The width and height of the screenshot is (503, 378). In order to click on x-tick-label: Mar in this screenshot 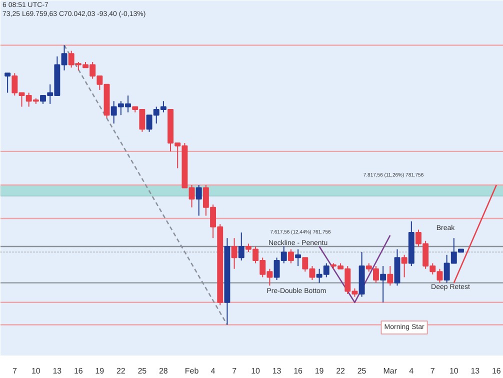, I will do `click(390, 371)`.